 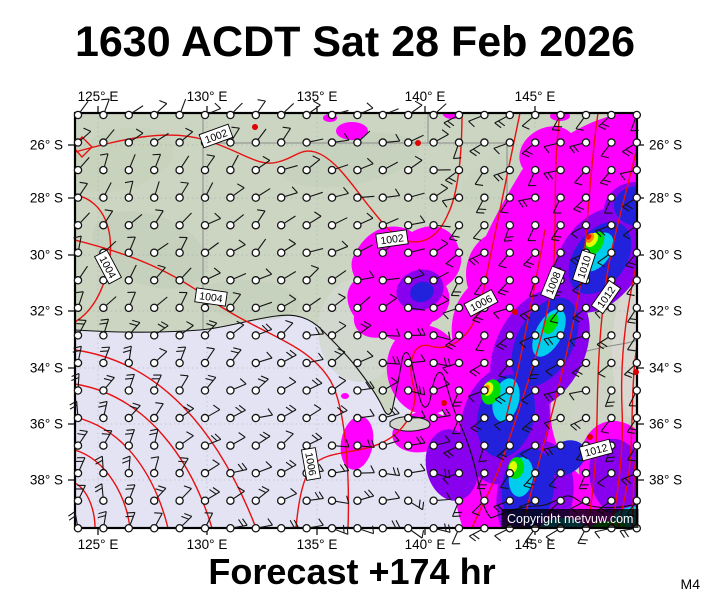 What do you see at coordinates (613, 478) in the screenshot?
I see `precip-blob` at bounding box center [613, 478].